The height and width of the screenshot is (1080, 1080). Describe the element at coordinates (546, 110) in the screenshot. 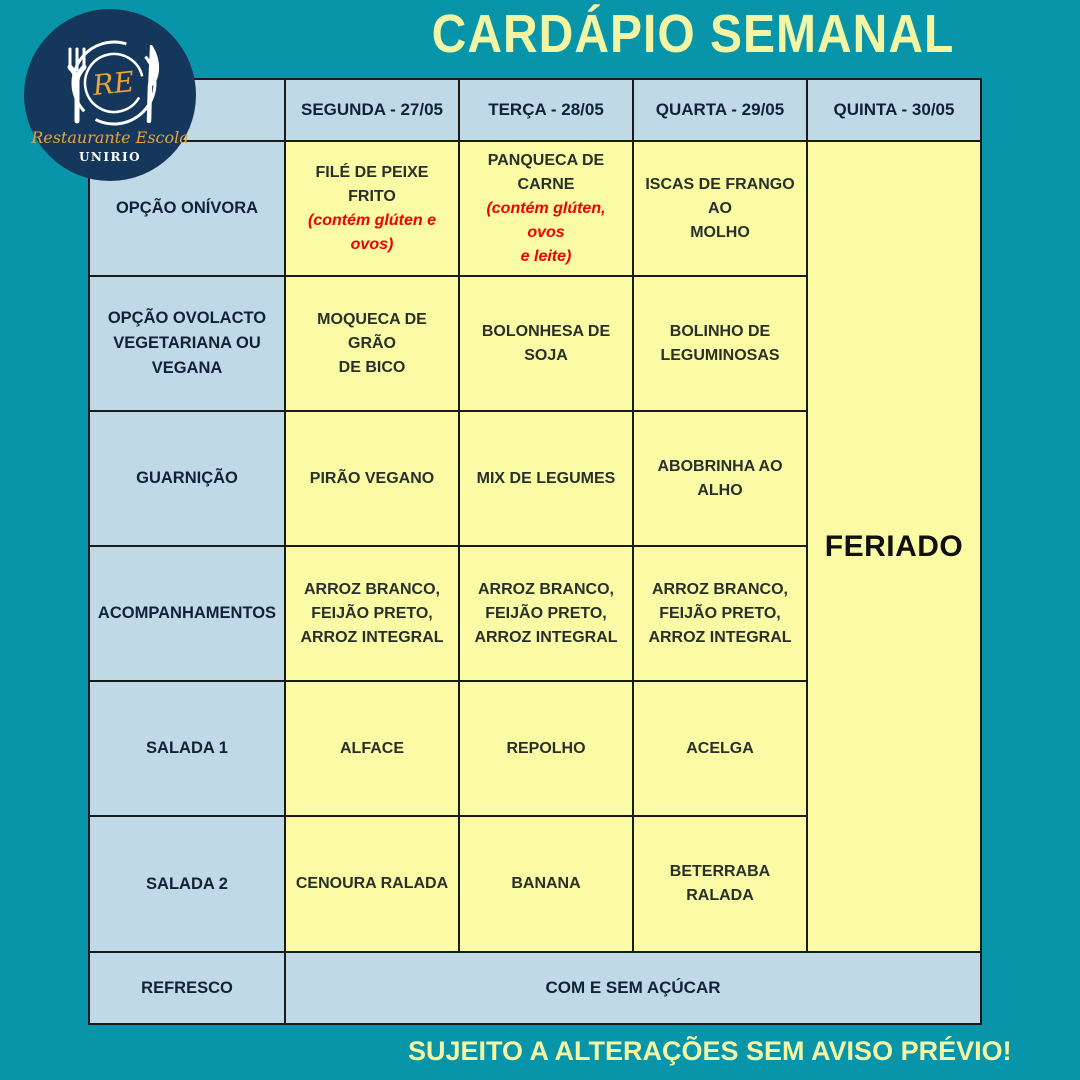

I see `day-header-tuesday: TERÇA - 28/05` at that location.